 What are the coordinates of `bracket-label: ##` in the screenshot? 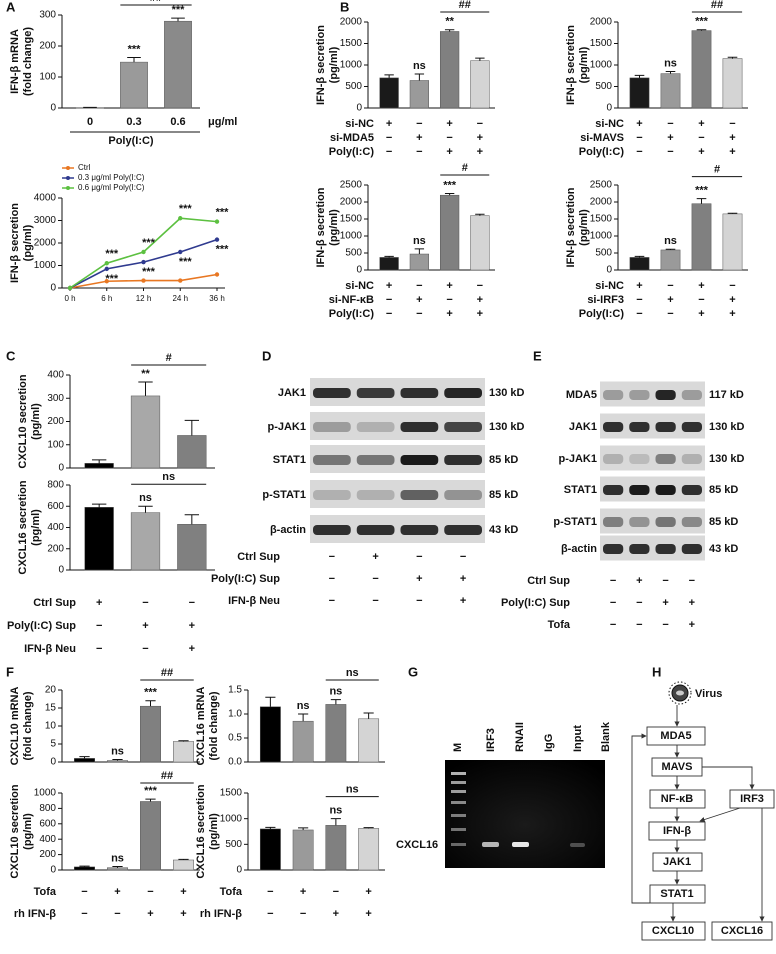 It's located at (717, 5).